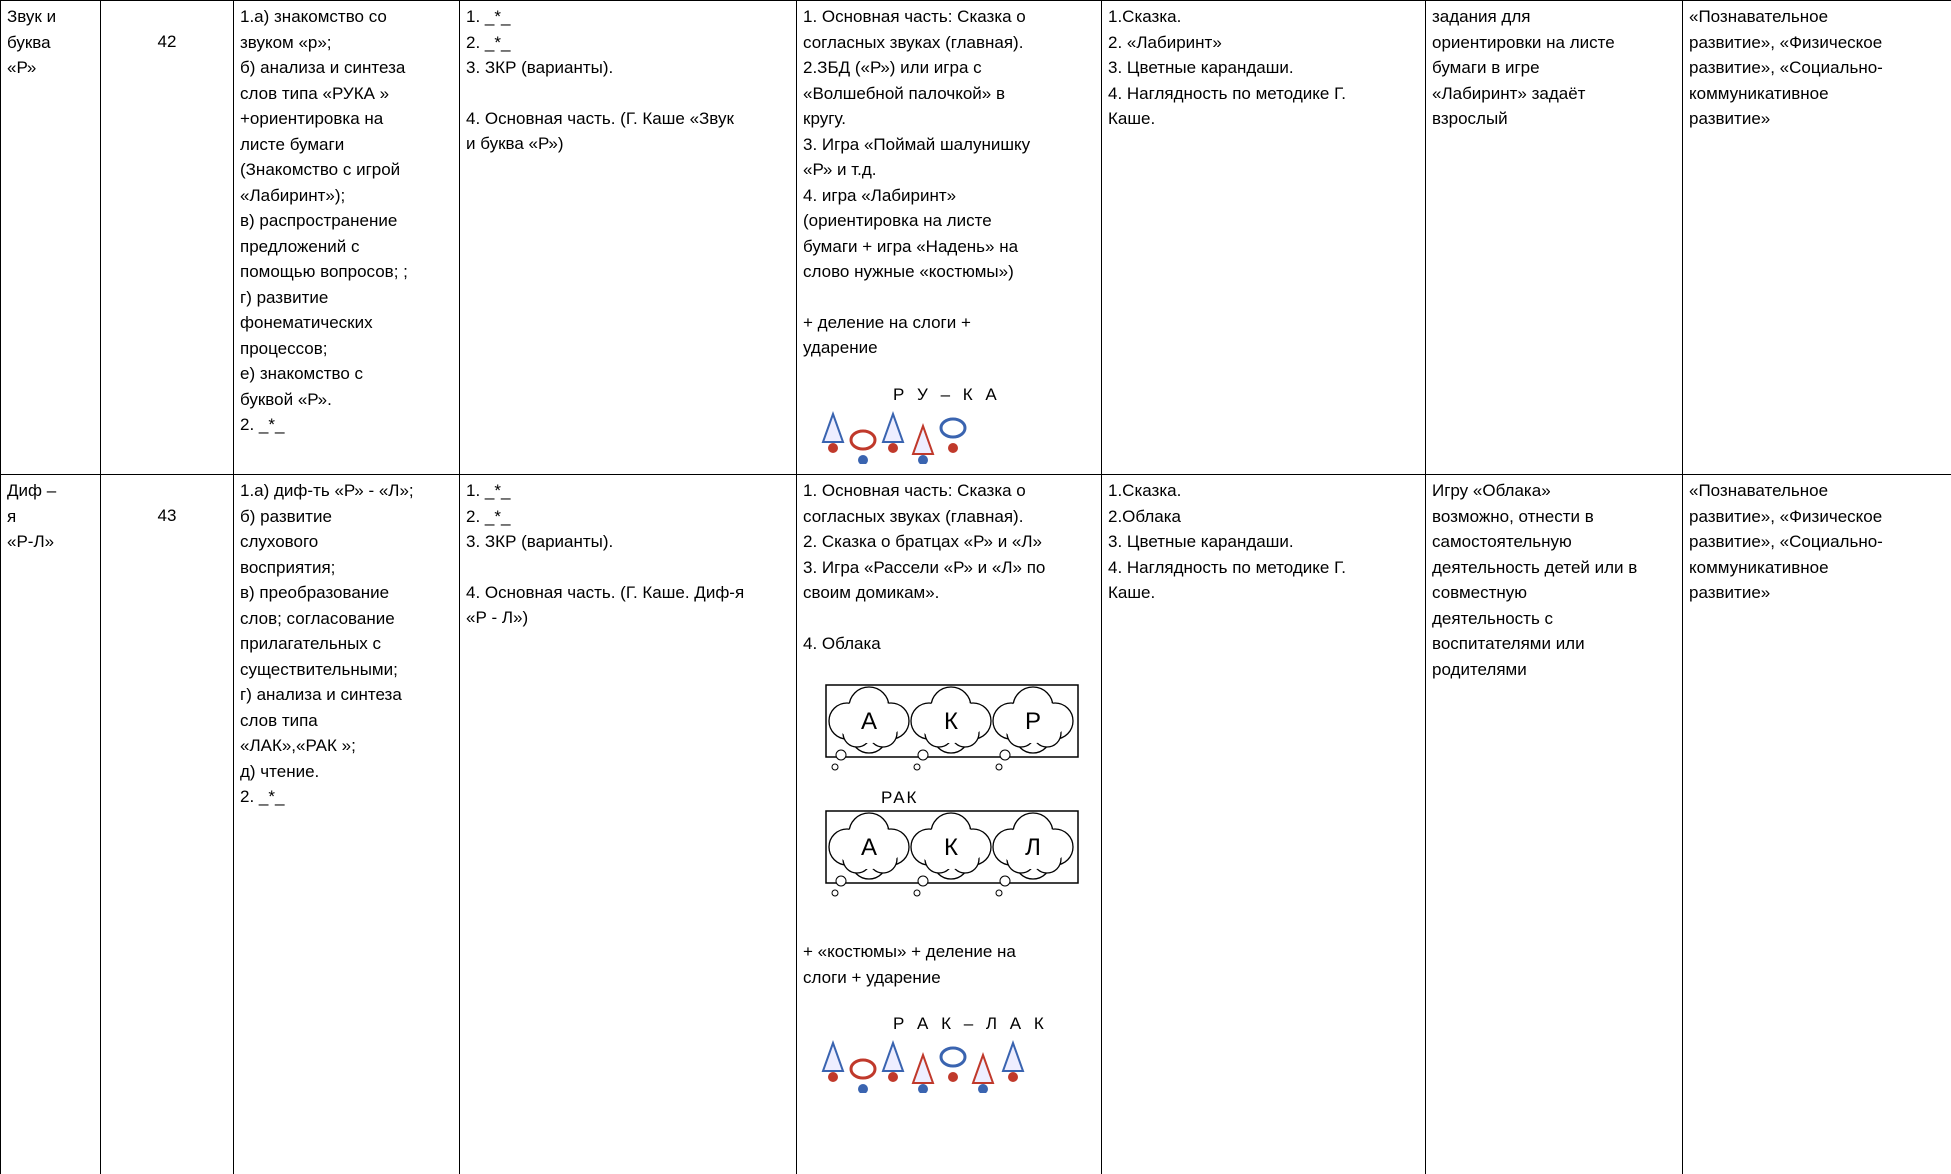 Image resolution: width=1951 pixels, height=1174 pixels. Describe the element at coordinates (488, 490) in the screenshot. I see `text-line: 1. _*_` at that location.